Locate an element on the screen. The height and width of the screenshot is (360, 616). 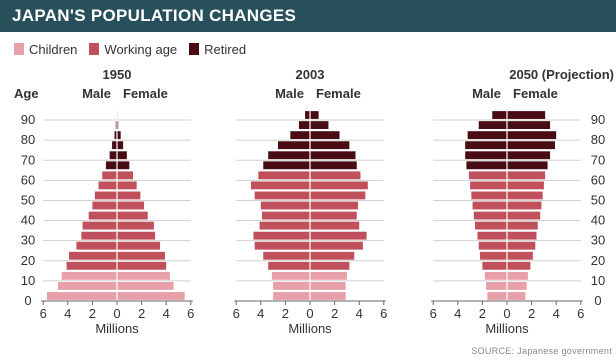
x-tick-label-1-3: 0 is located at coordinates (309, 313).